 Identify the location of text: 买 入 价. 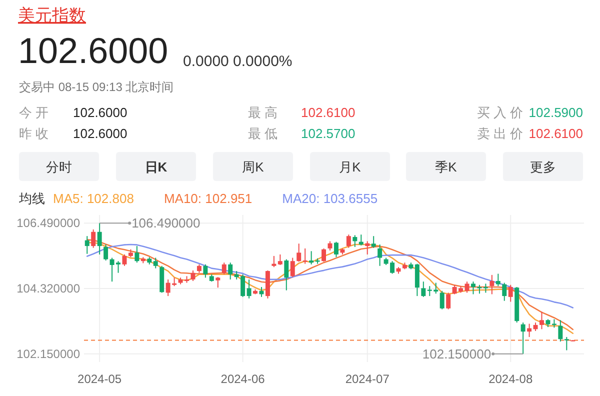
(500, 112).